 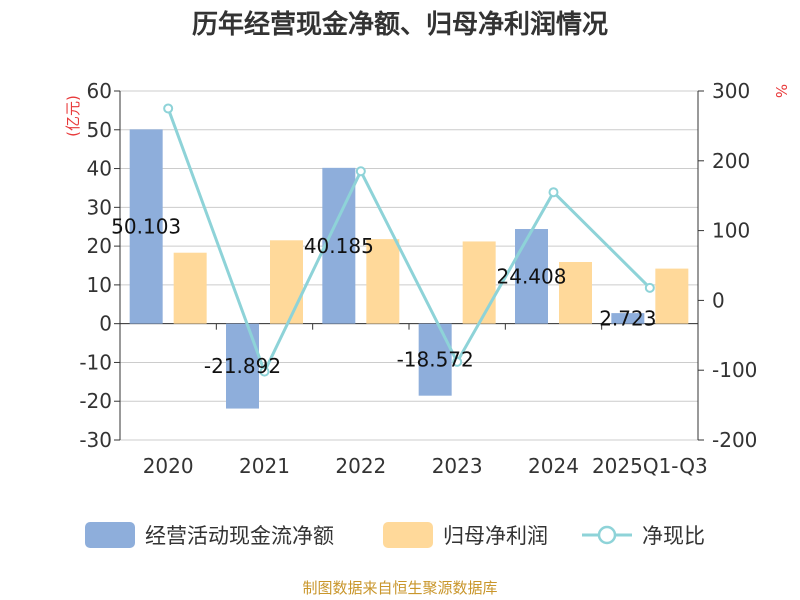 I want to click on legend-ratio-marker, so click(x=607, y=535).